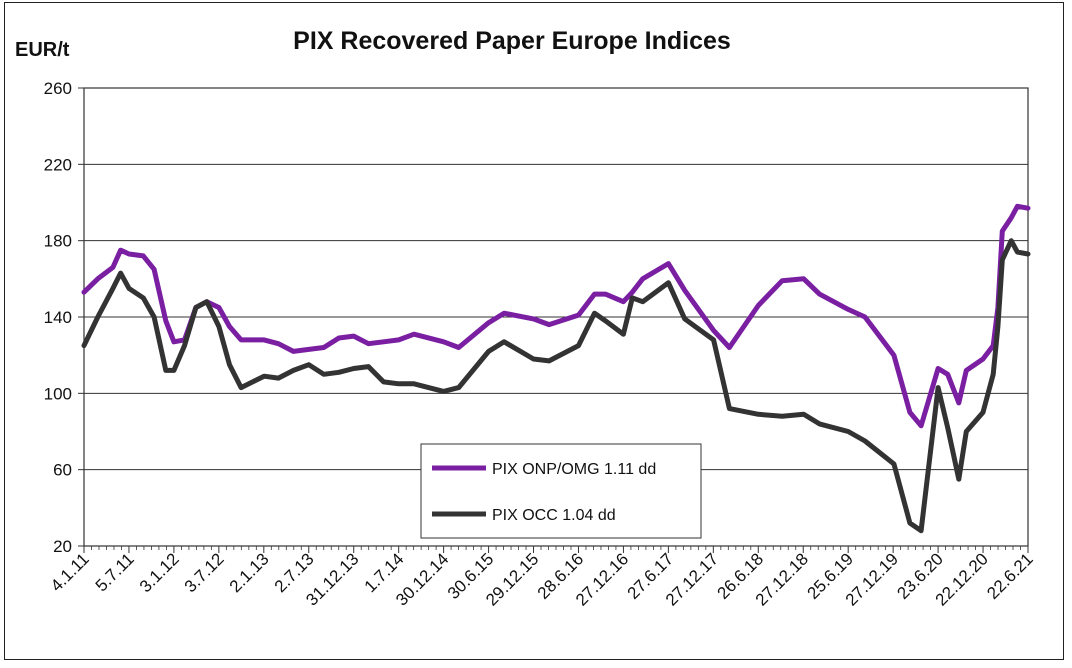 The height and width of the screenshot is (668, 1072). Describe the element at coordinates (58, 317) in the screenshot. I see `y-tick-label: 140` at that location.